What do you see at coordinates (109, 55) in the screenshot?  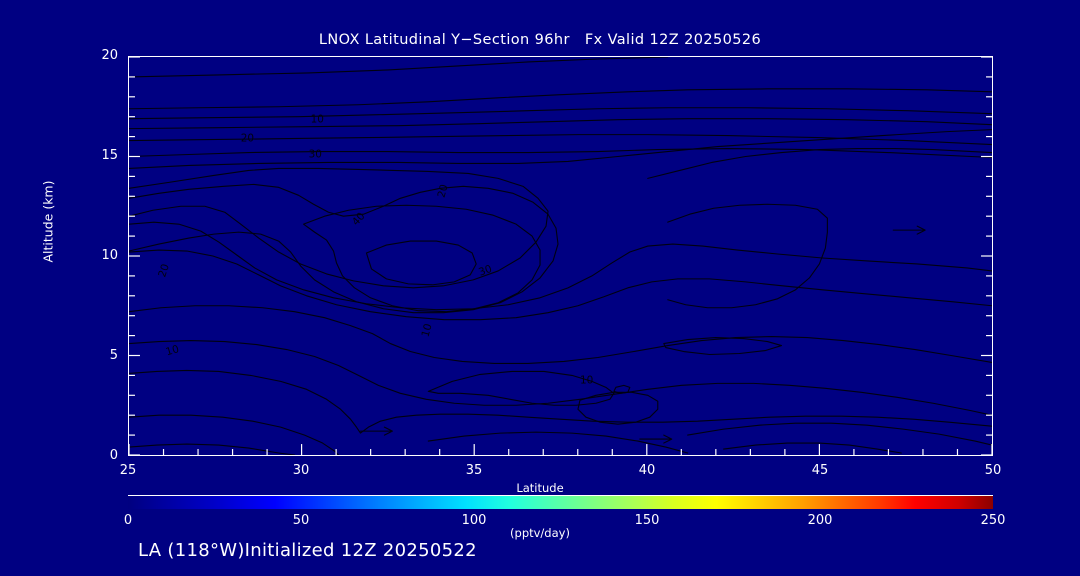 I see `ytick-label-20: 20` at bounding box center [109, 55].